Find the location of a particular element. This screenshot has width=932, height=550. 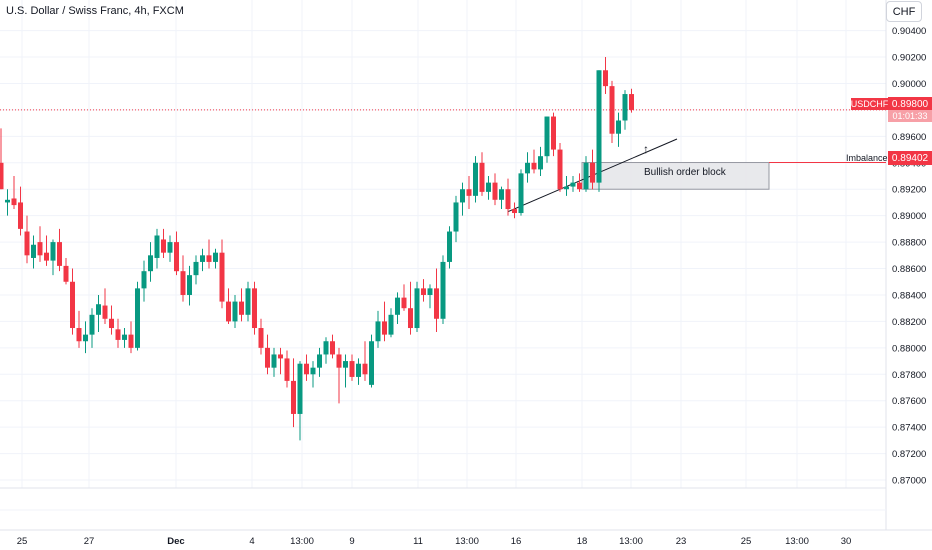

price-tick-label: 0.90200 is located at coordinates (909, 58).